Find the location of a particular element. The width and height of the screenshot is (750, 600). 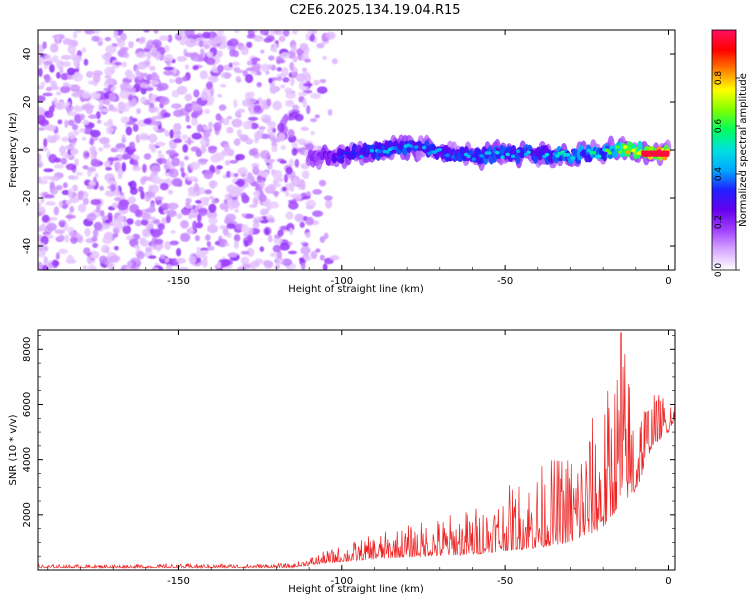

chart-title: C2E6.2025.134.19.04.R15 is located at coordinates (374, 10).